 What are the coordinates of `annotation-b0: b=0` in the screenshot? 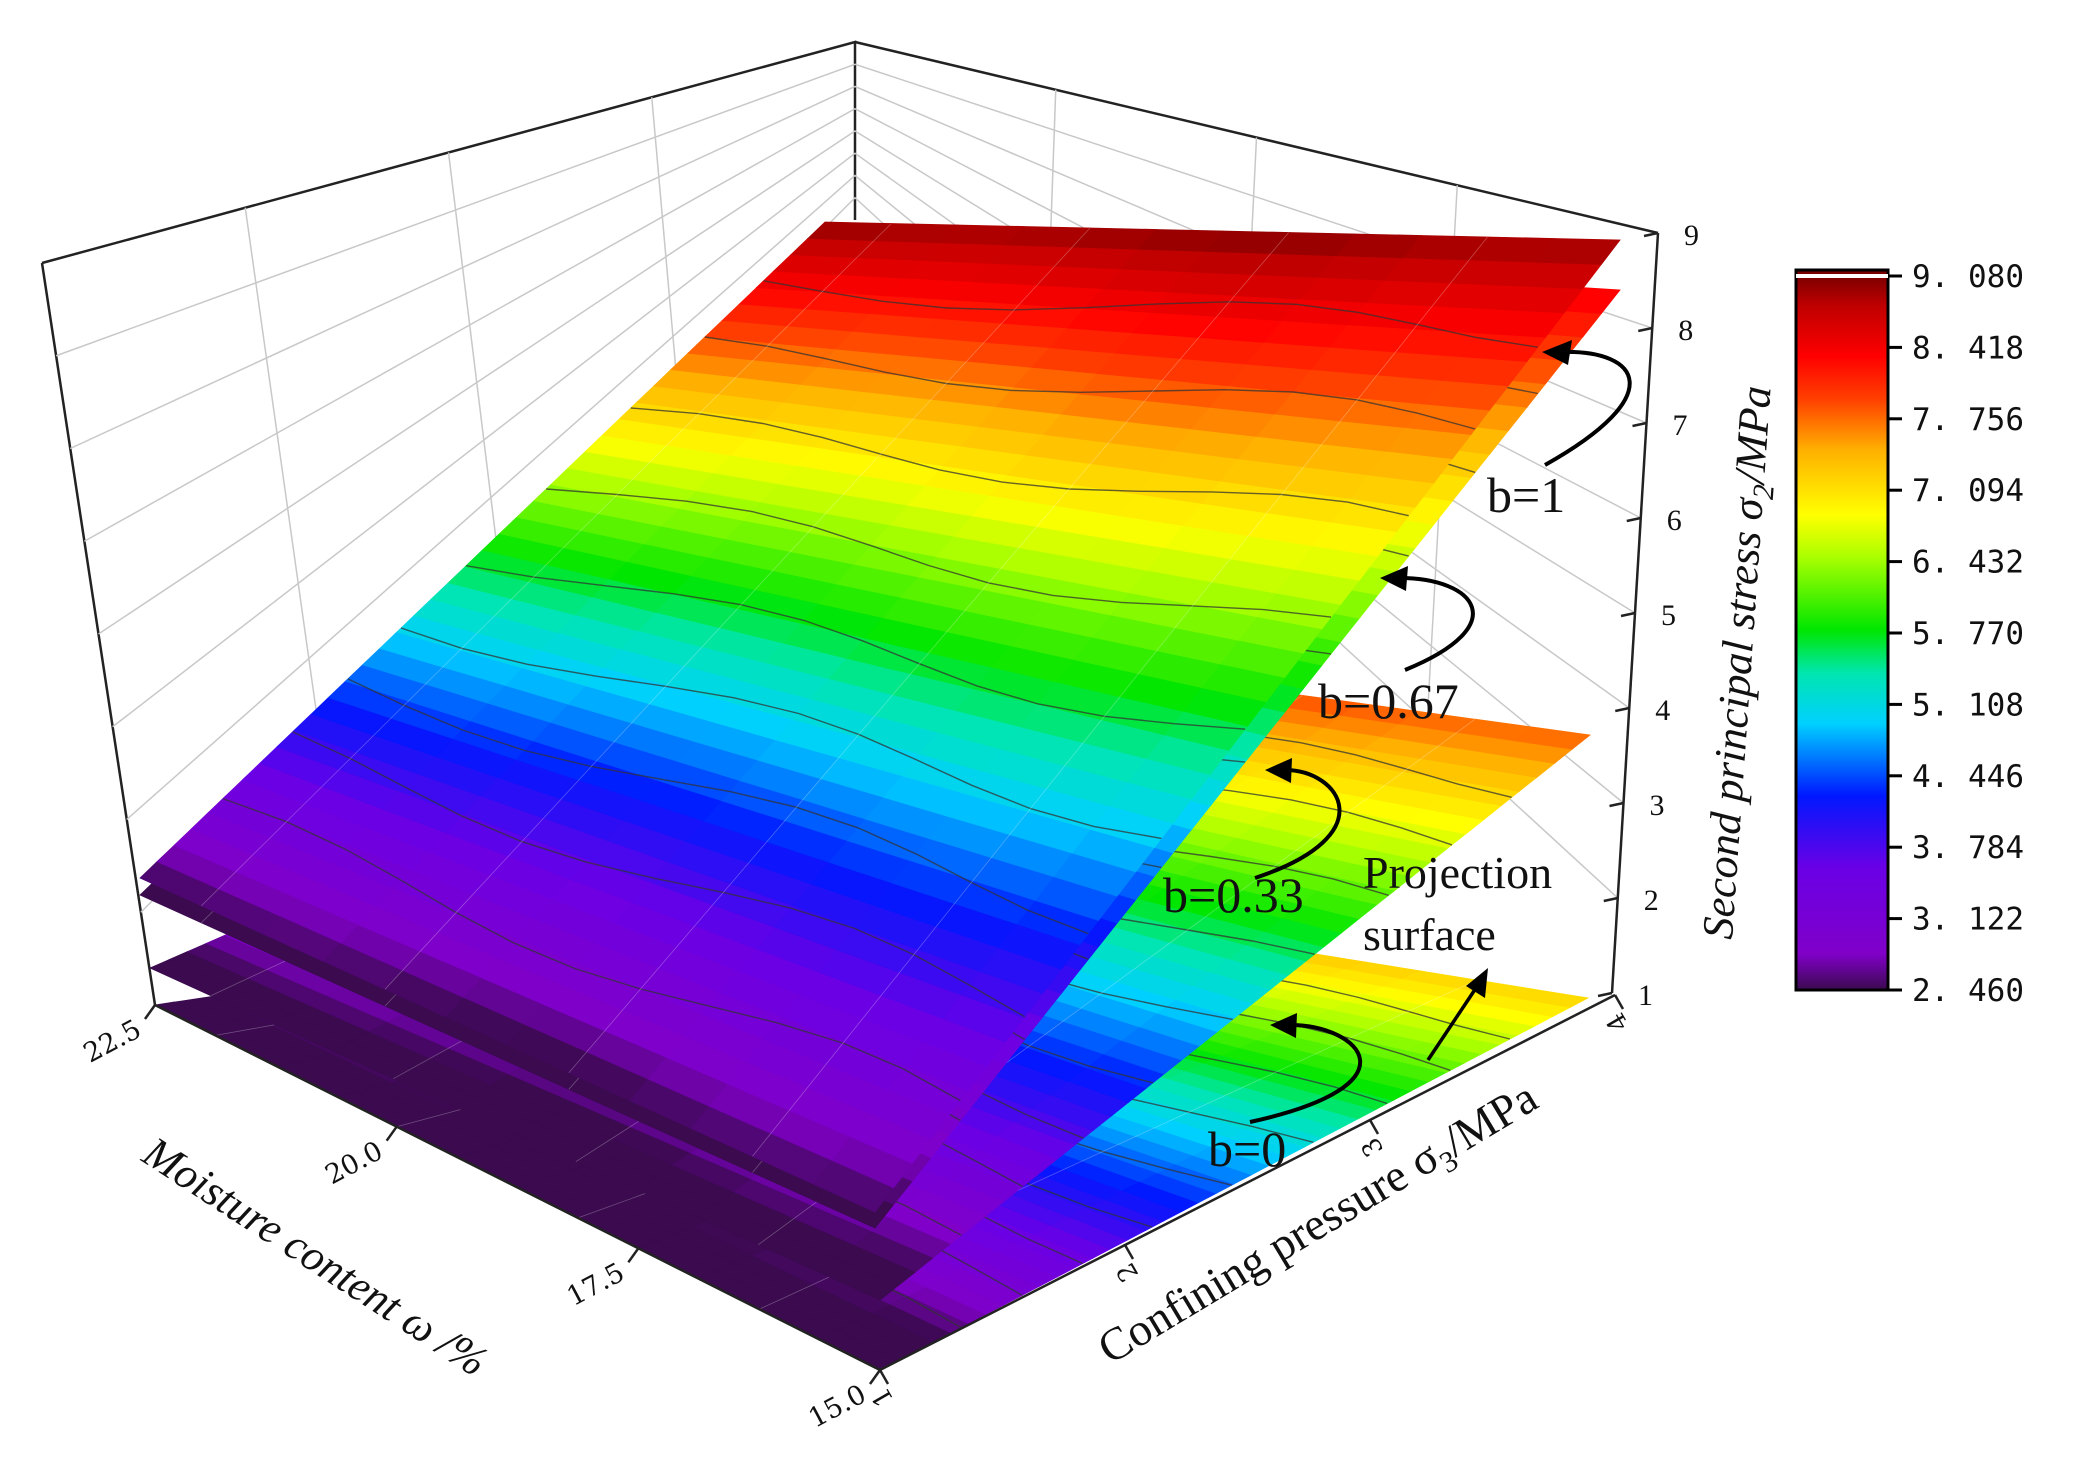 It's located at (1247, 1149).